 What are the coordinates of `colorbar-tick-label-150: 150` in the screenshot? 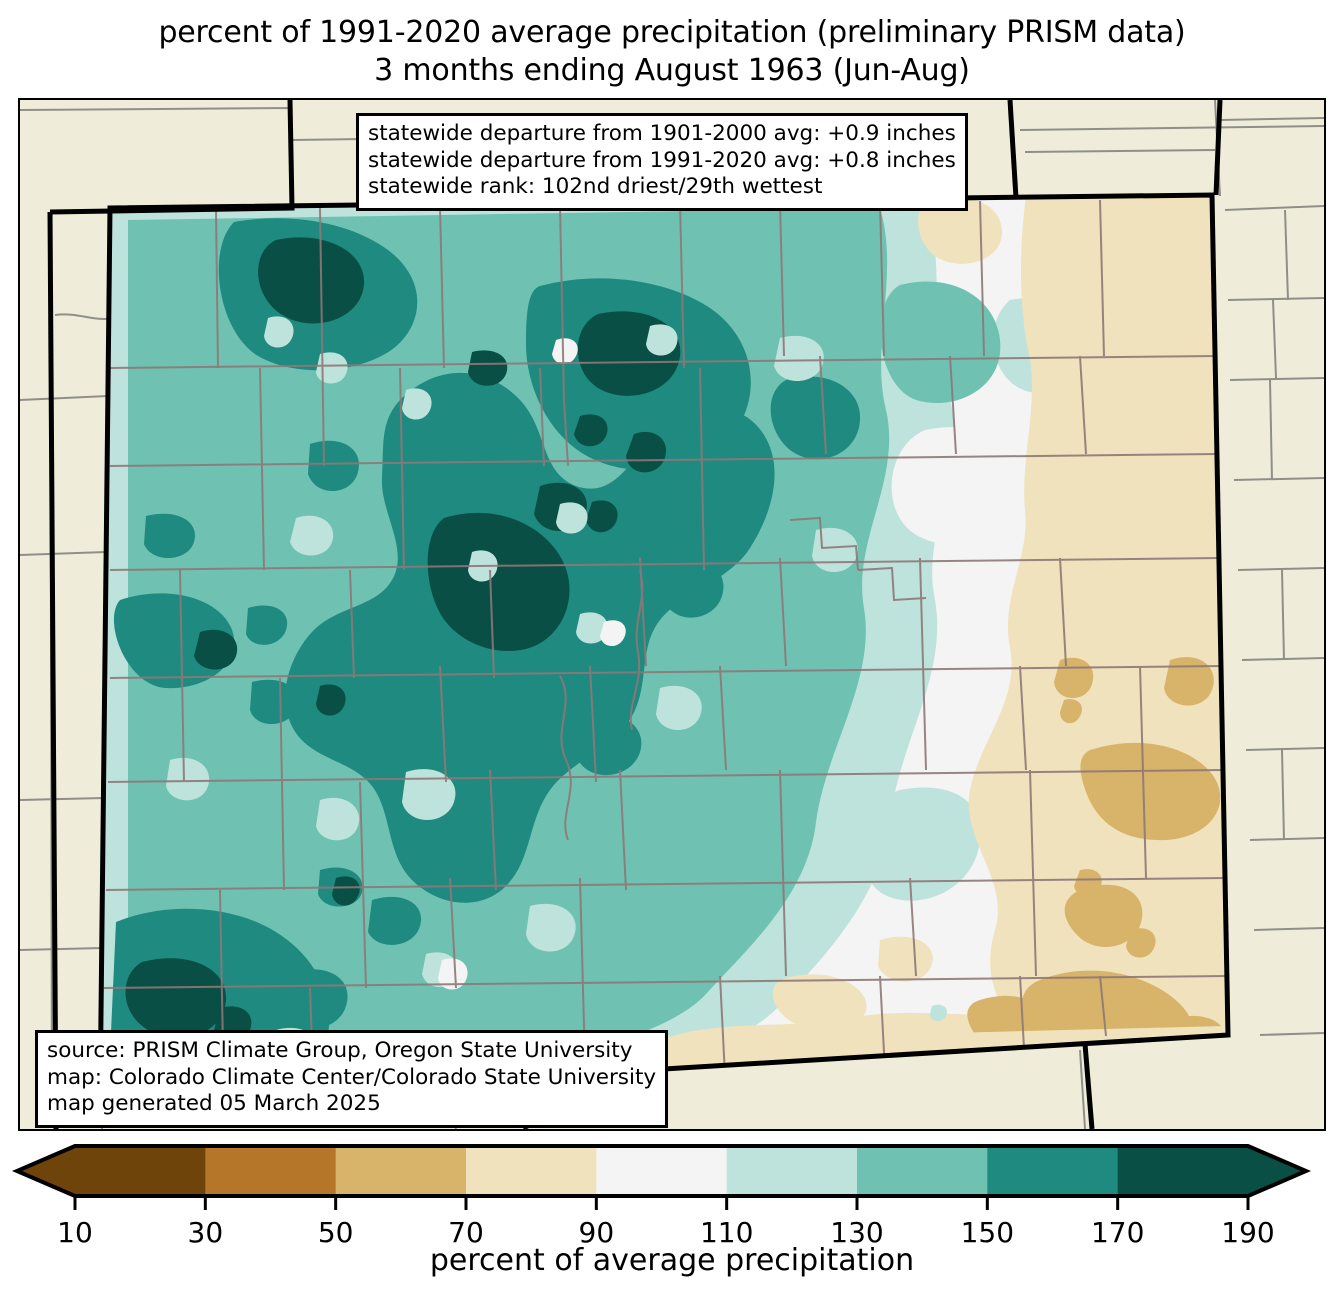 It's located at (987, 1232).